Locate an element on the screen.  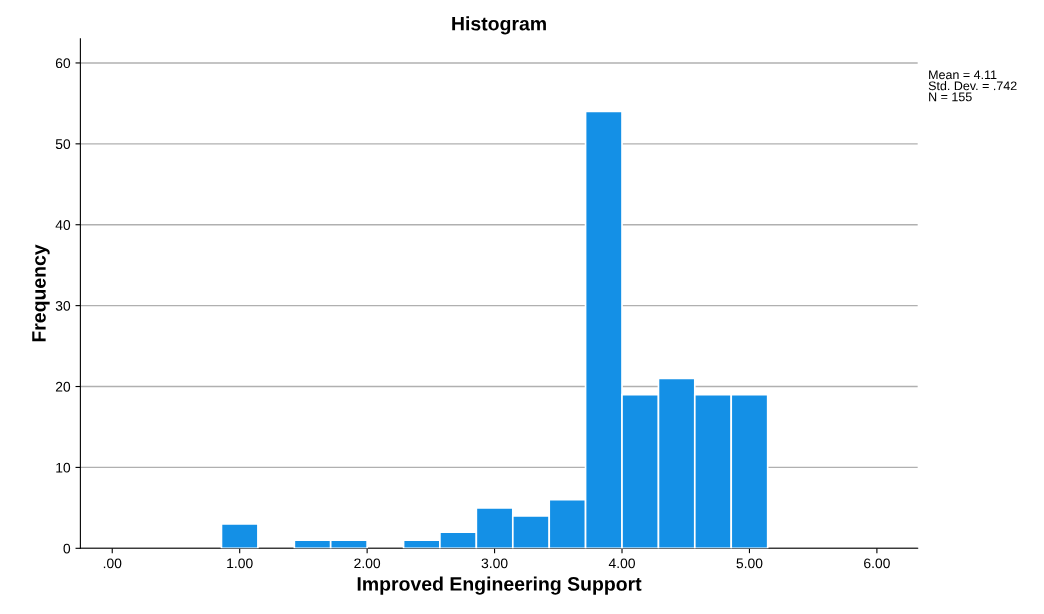
text: Std. Dev. = .742 is located at coordinates (972, 86).